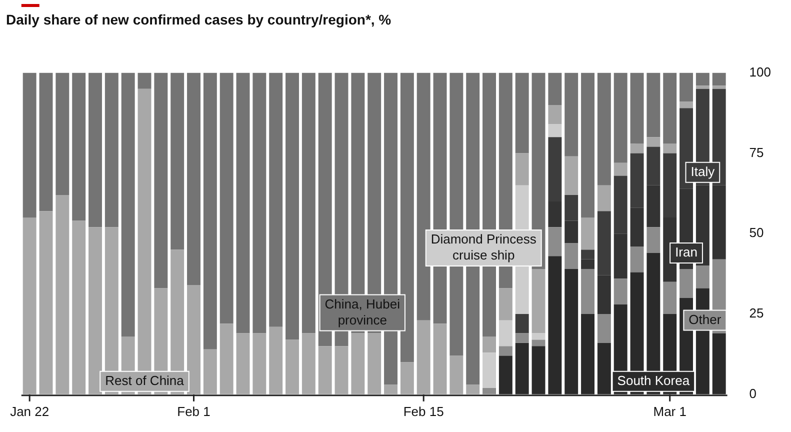 This screenshot has height=432, width=791. What do you see at coordinates (30, 411) in the screenshot?
I see `x-tick-label: Jan 22` at bounding box center [30, 411].